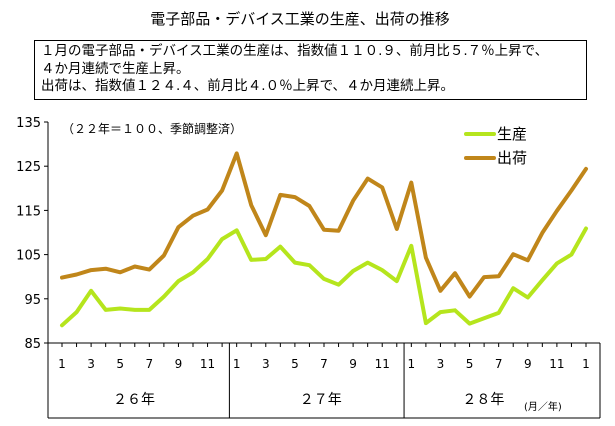 Image resolution: width=615 pixels, height=426 pixels. I want to click on legend-label: 生産, so click(512, 134).